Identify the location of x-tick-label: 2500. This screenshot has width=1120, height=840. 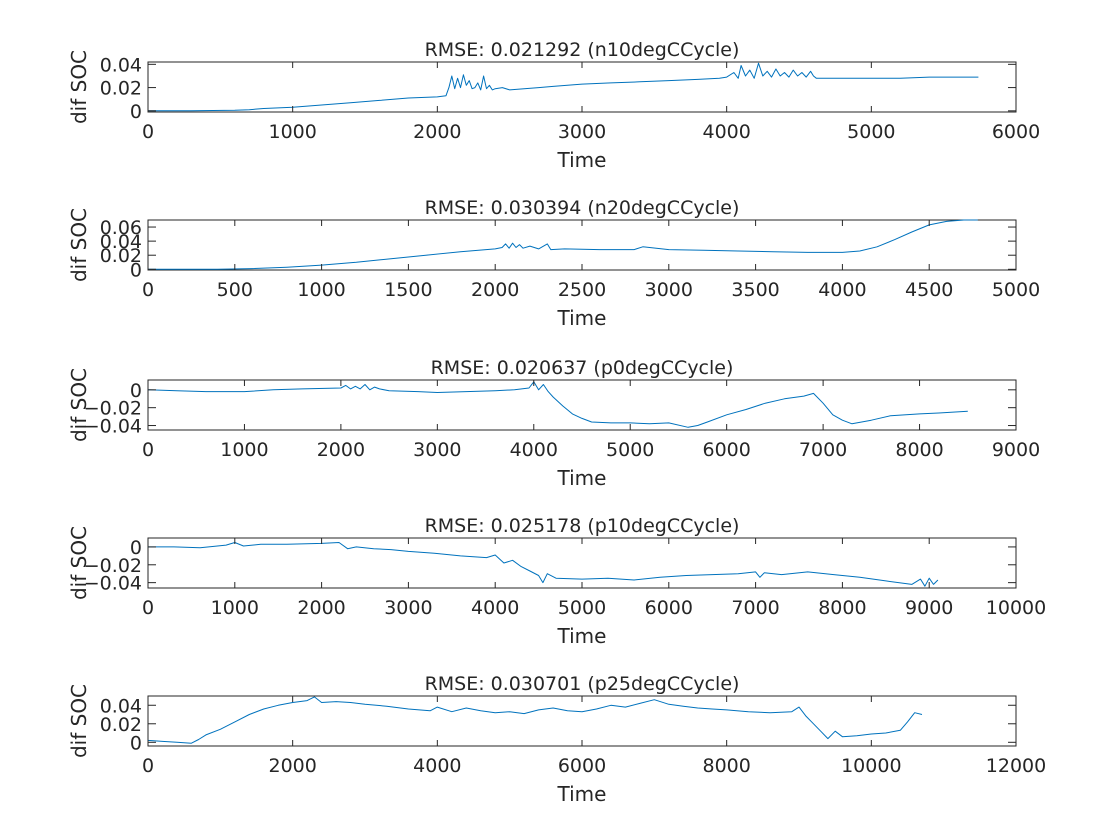
(582, 290).